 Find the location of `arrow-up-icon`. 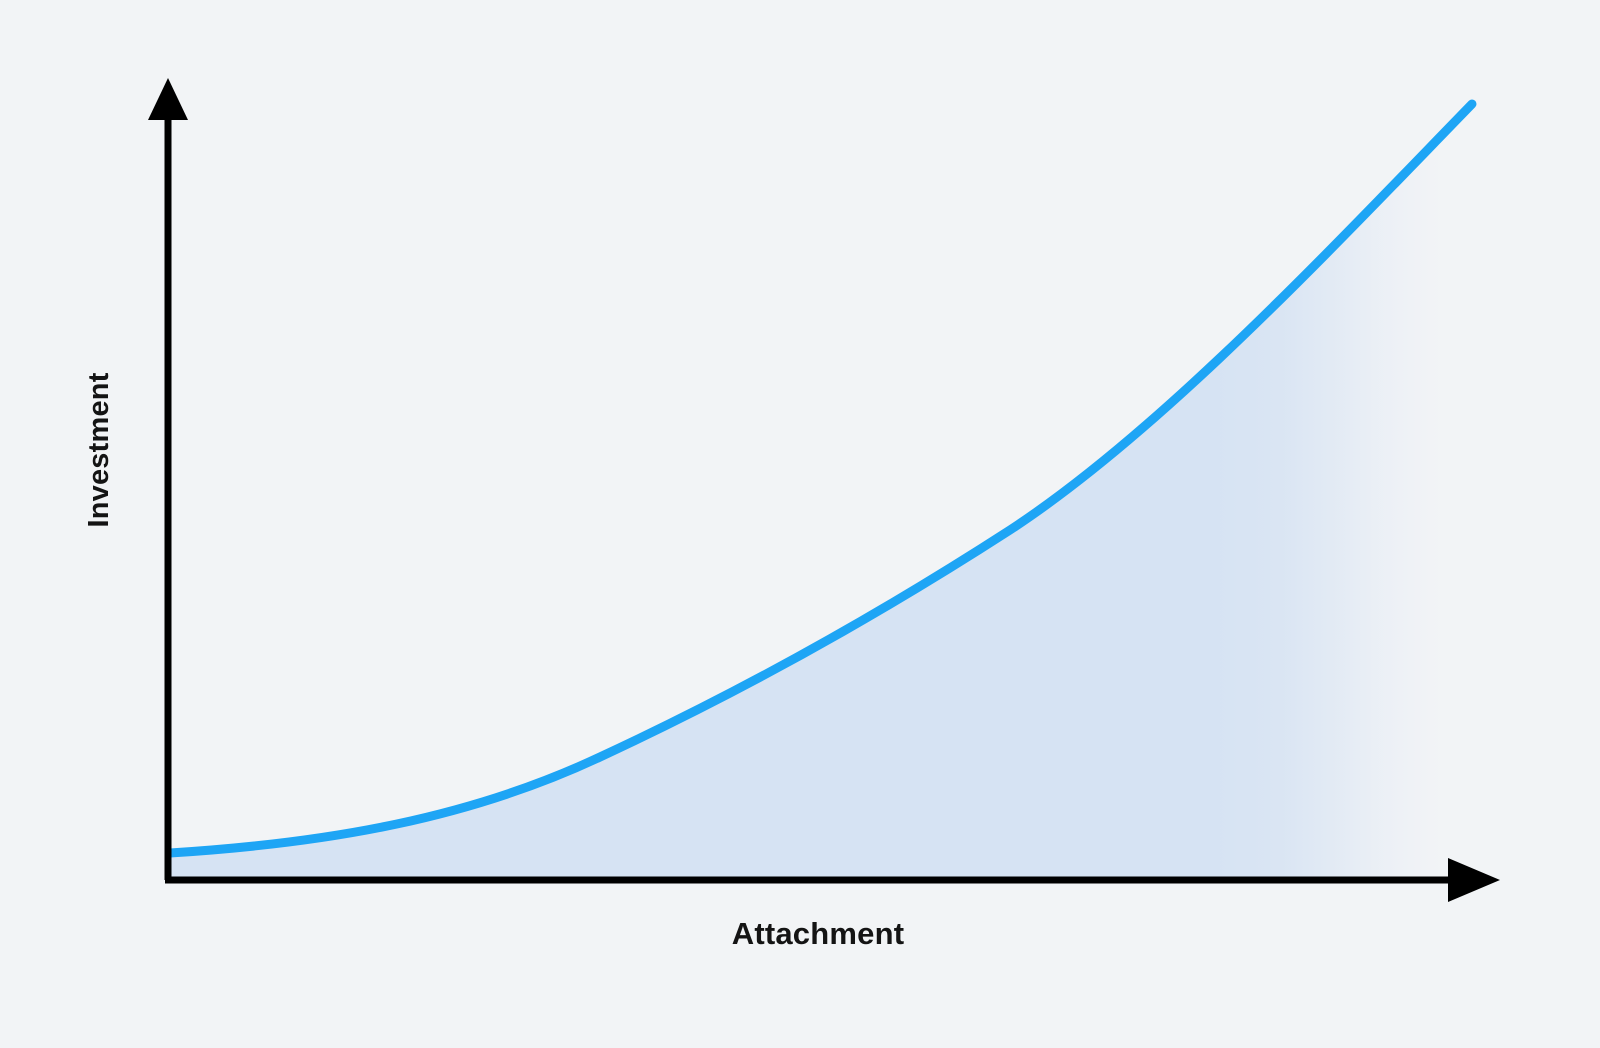

arrow-up-icon is located at coordinates (168, 99).